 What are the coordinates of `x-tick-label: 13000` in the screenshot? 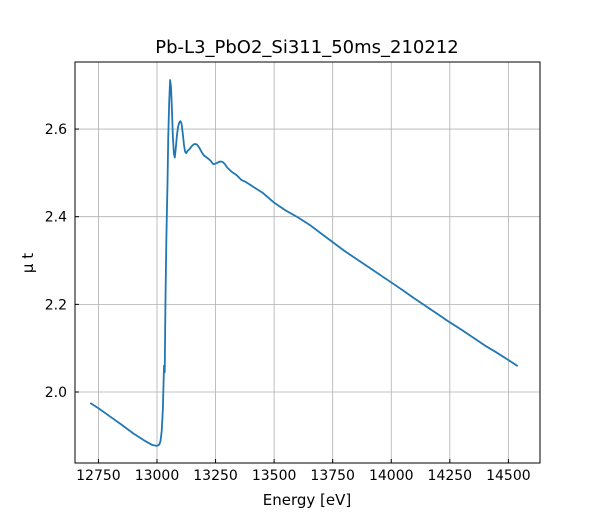 It's located at (157, 476).